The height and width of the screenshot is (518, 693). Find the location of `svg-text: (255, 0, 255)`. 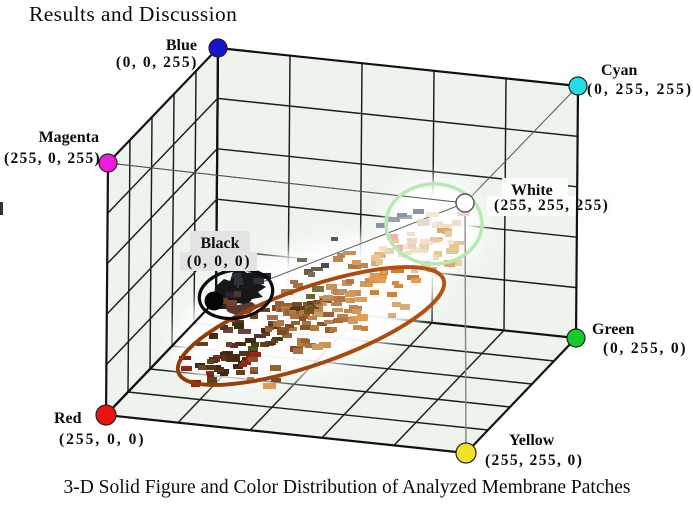

svg-text: (255, 0, 255) is located at coordinates (52, 158).